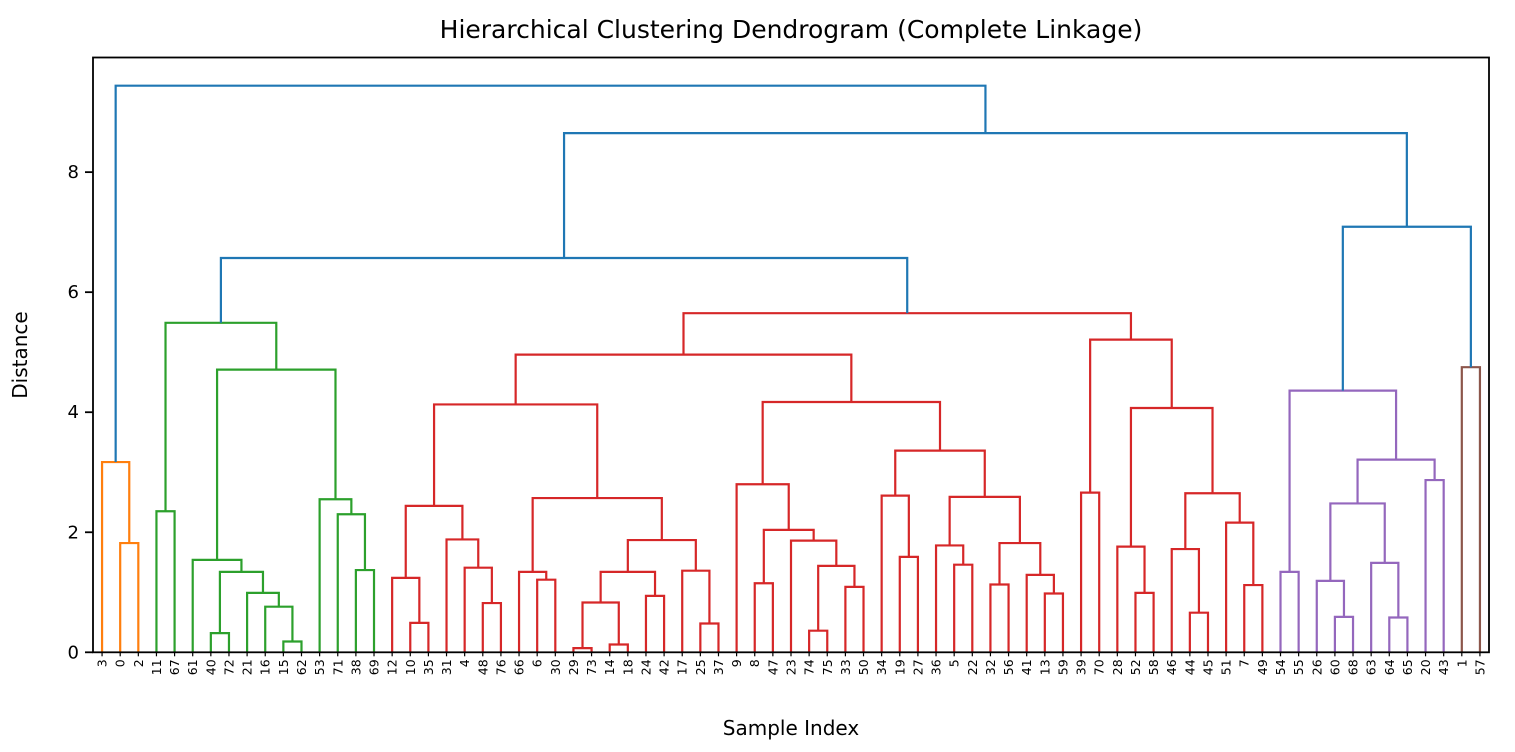 Image resolution: width=1515 pixels, height=752 pixels. I want to click on x-leaf-label: 25, so click(700, 667).